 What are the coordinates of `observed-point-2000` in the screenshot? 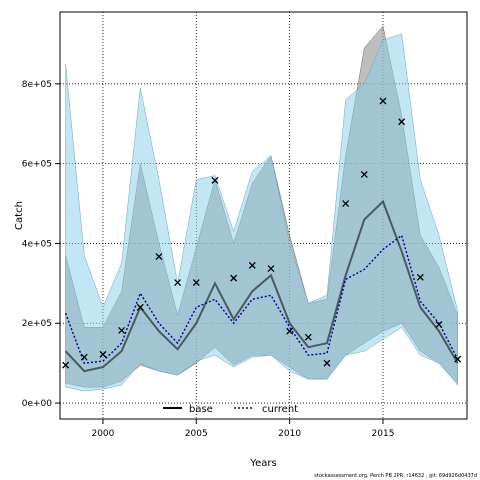 It's located at (103, 354).